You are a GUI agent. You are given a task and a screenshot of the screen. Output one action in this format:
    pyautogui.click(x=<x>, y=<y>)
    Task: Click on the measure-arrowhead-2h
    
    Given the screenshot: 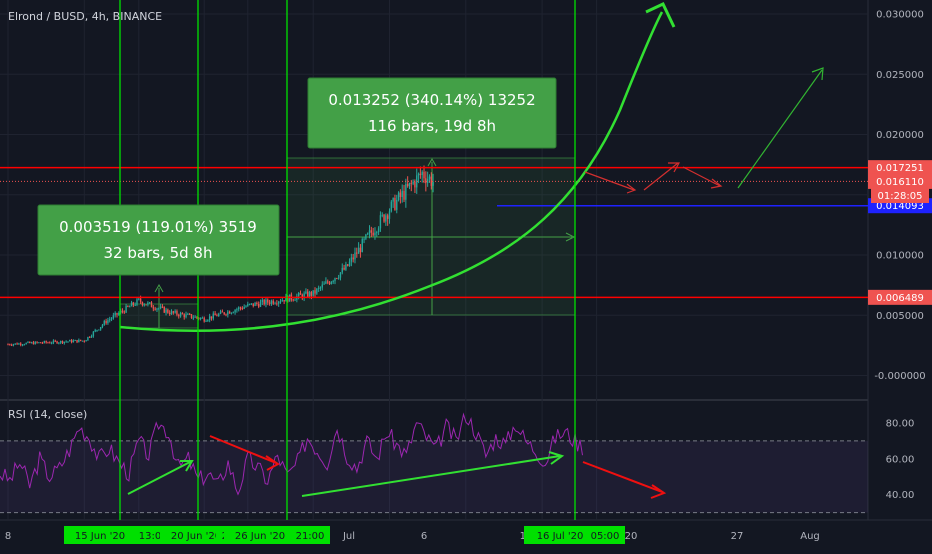 What is the action you would take?
    pyautogui.click(x=570, y=237)
    